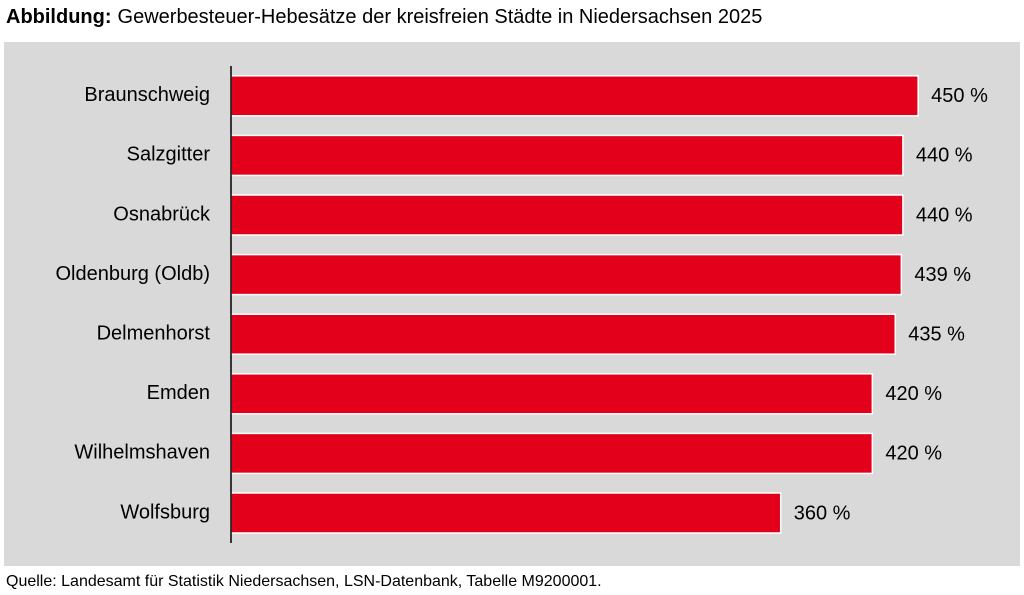  I want to click on category-label: Osnabrück, so click(162, 214).